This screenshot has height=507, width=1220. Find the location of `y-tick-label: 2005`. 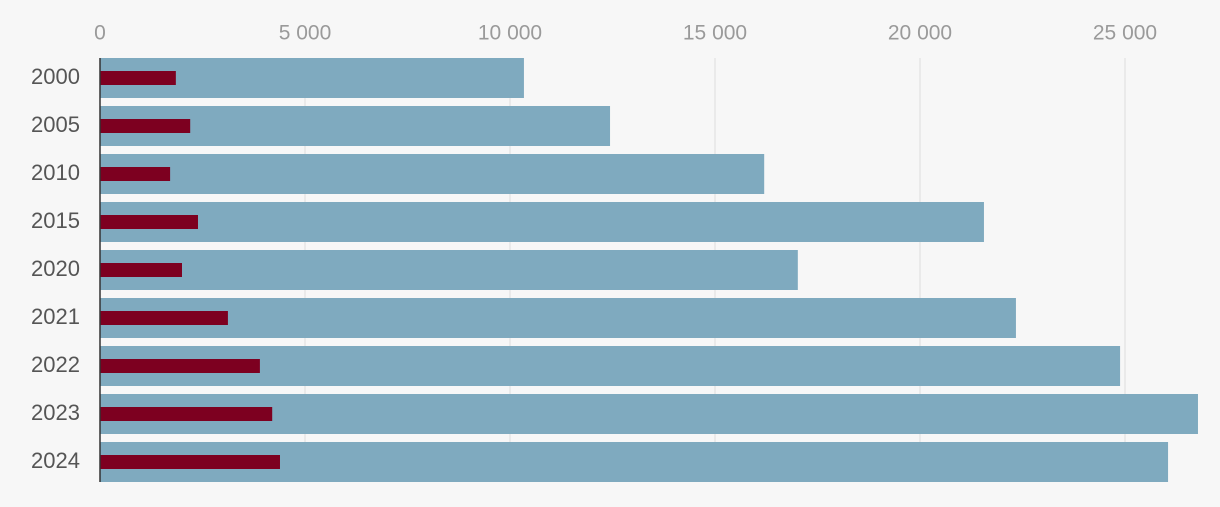

y-tick-label: 2005 is located at coordinates (55, 124).